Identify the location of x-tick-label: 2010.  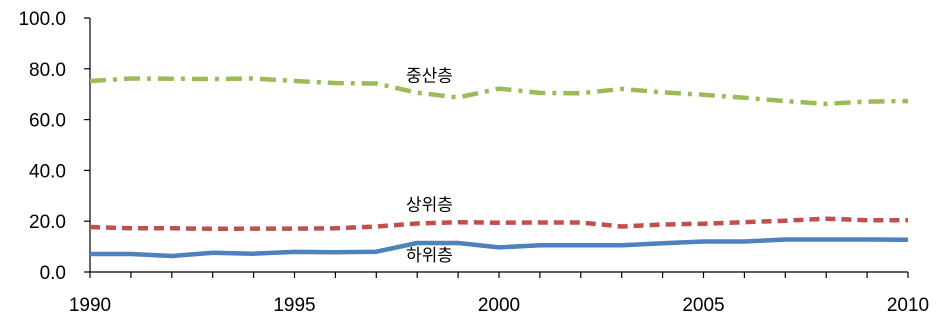
(908, 305).